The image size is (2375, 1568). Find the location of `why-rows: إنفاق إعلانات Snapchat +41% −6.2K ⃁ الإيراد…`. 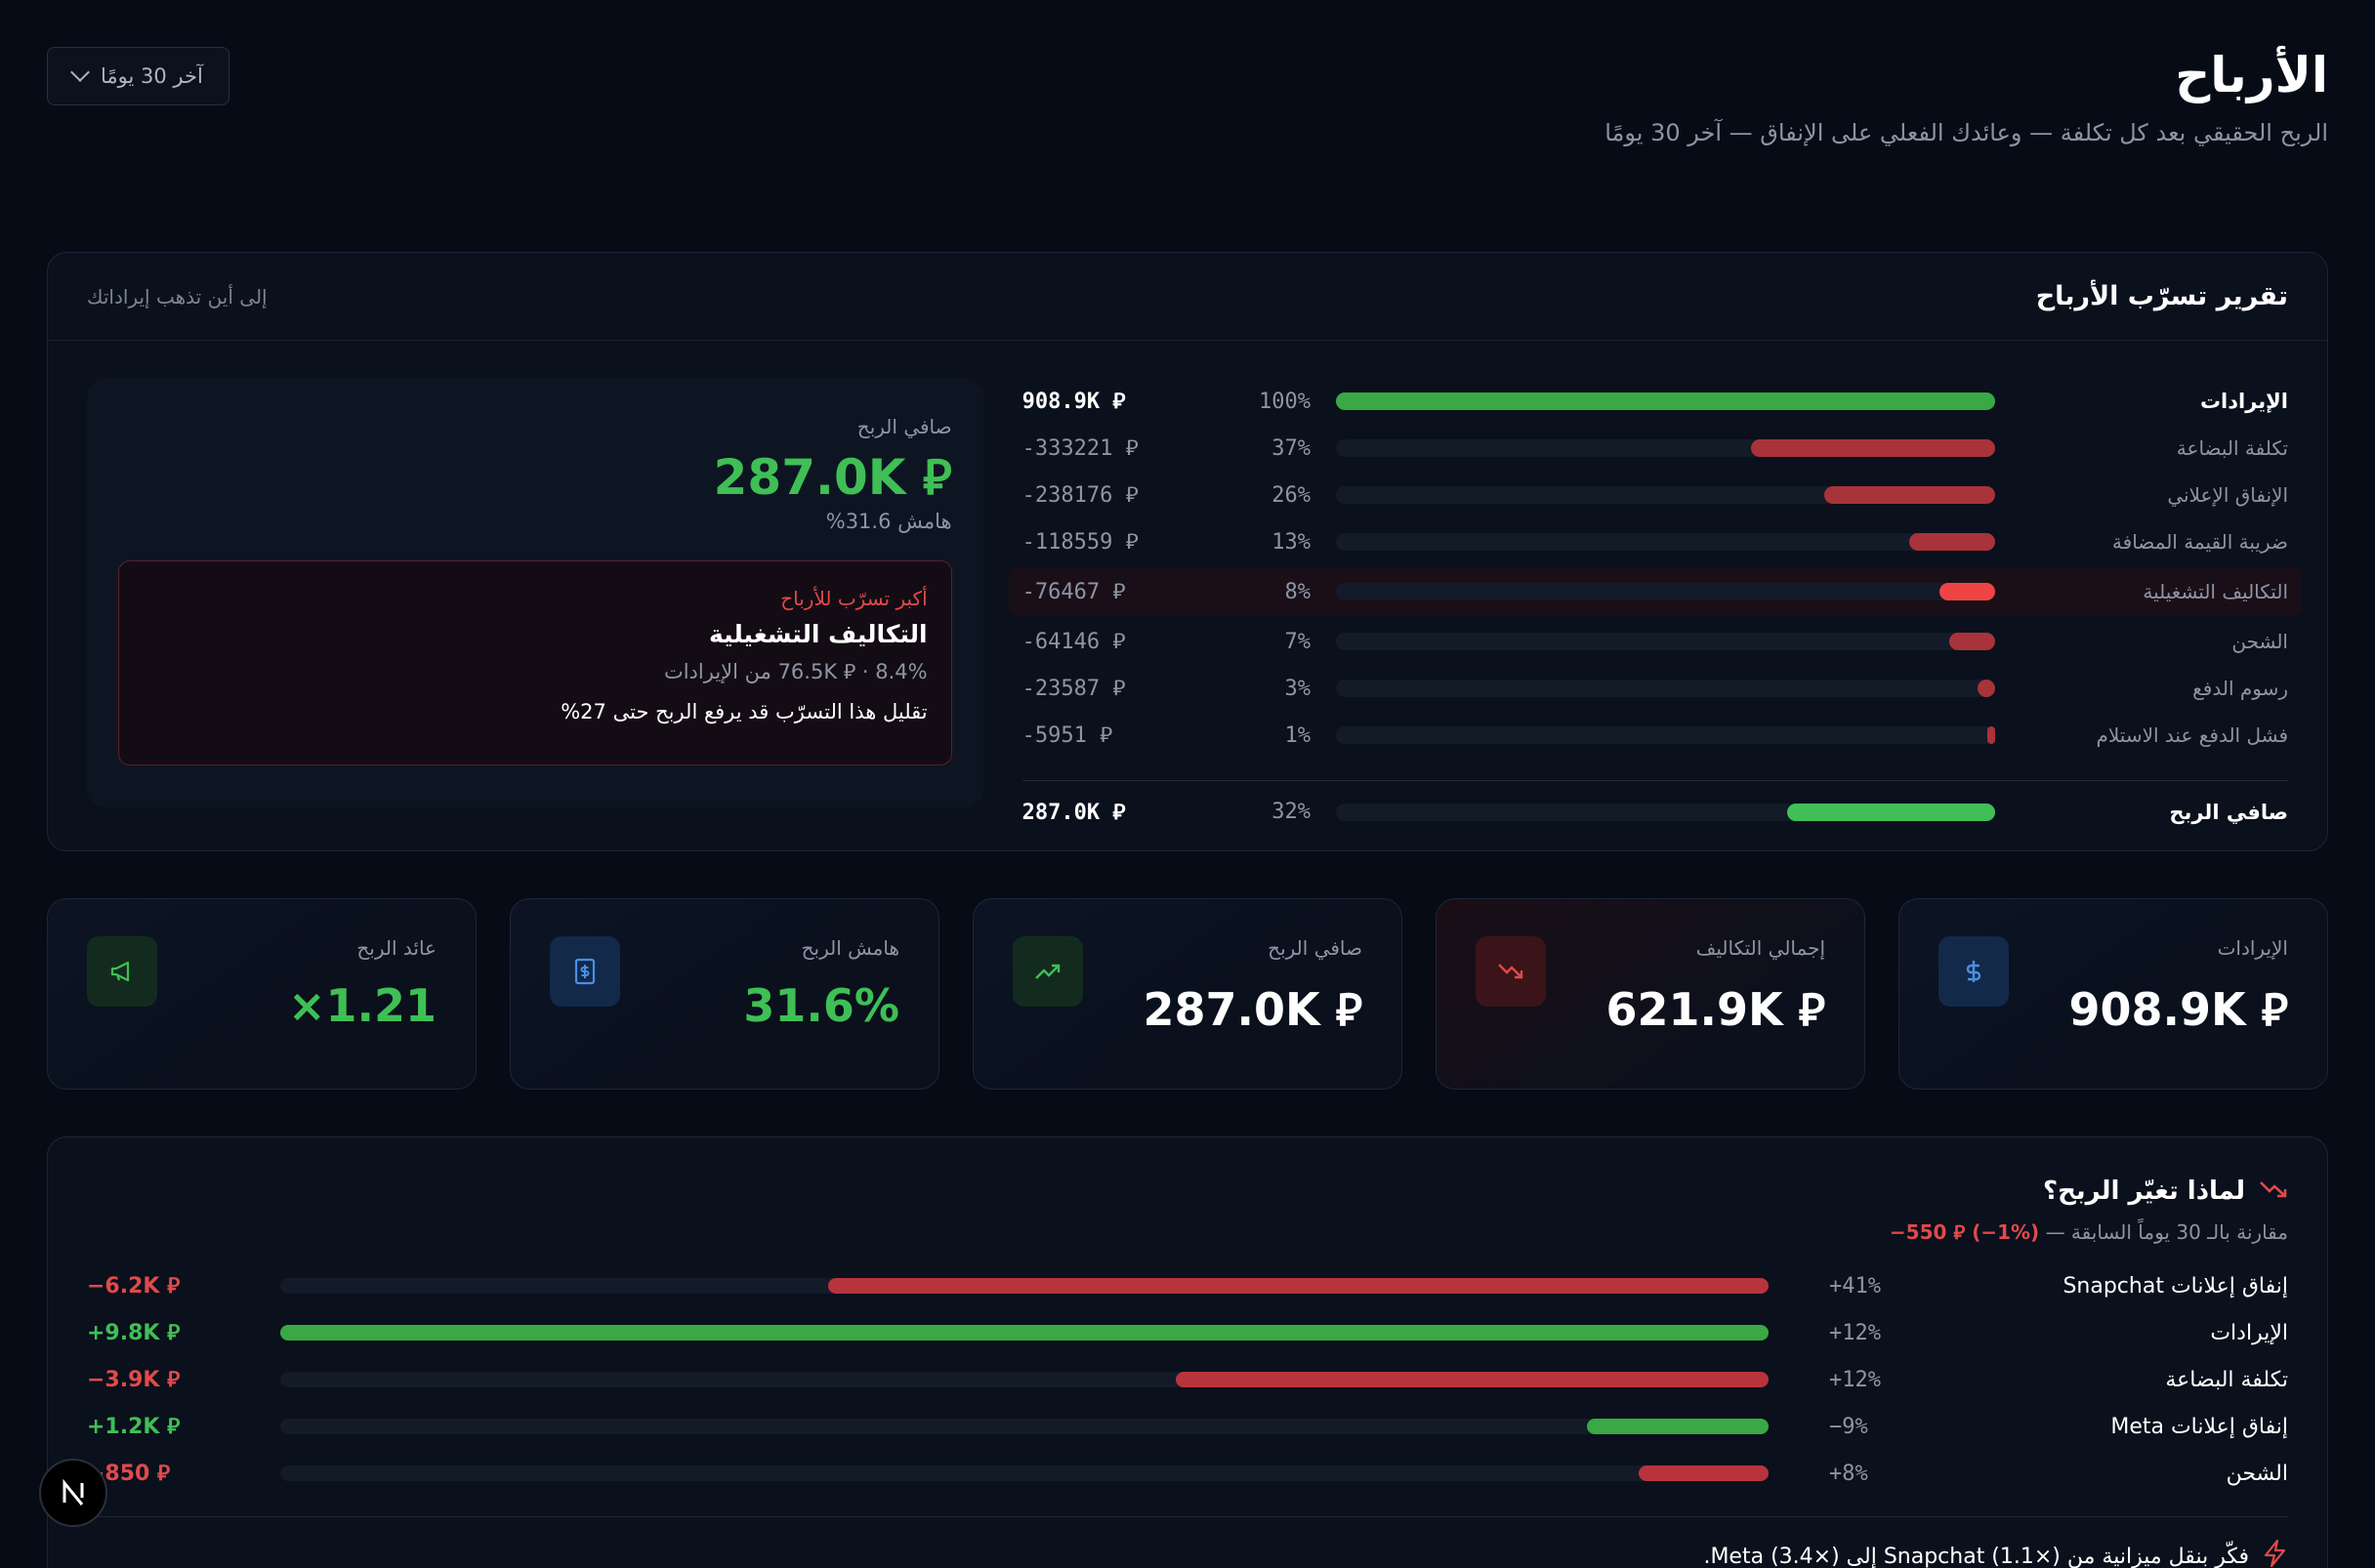

why-rows: إنفاق إعلانات Snapchat +41% −6.2K ⃁ الإيراد… is located at coordinates (1187, 1379).